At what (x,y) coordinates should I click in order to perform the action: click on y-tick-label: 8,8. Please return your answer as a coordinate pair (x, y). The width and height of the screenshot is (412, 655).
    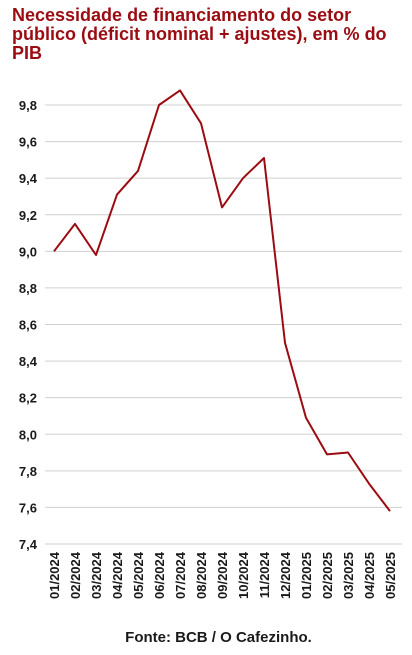
    Looking at the image, I should click on (28, 288).